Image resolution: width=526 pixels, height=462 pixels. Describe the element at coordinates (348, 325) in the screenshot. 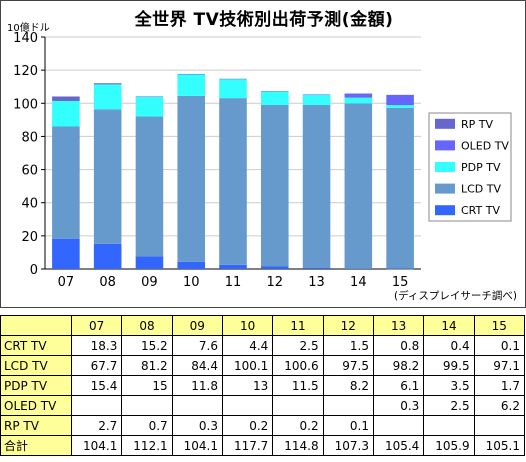

I see `table-header-cell: 12` at that location.